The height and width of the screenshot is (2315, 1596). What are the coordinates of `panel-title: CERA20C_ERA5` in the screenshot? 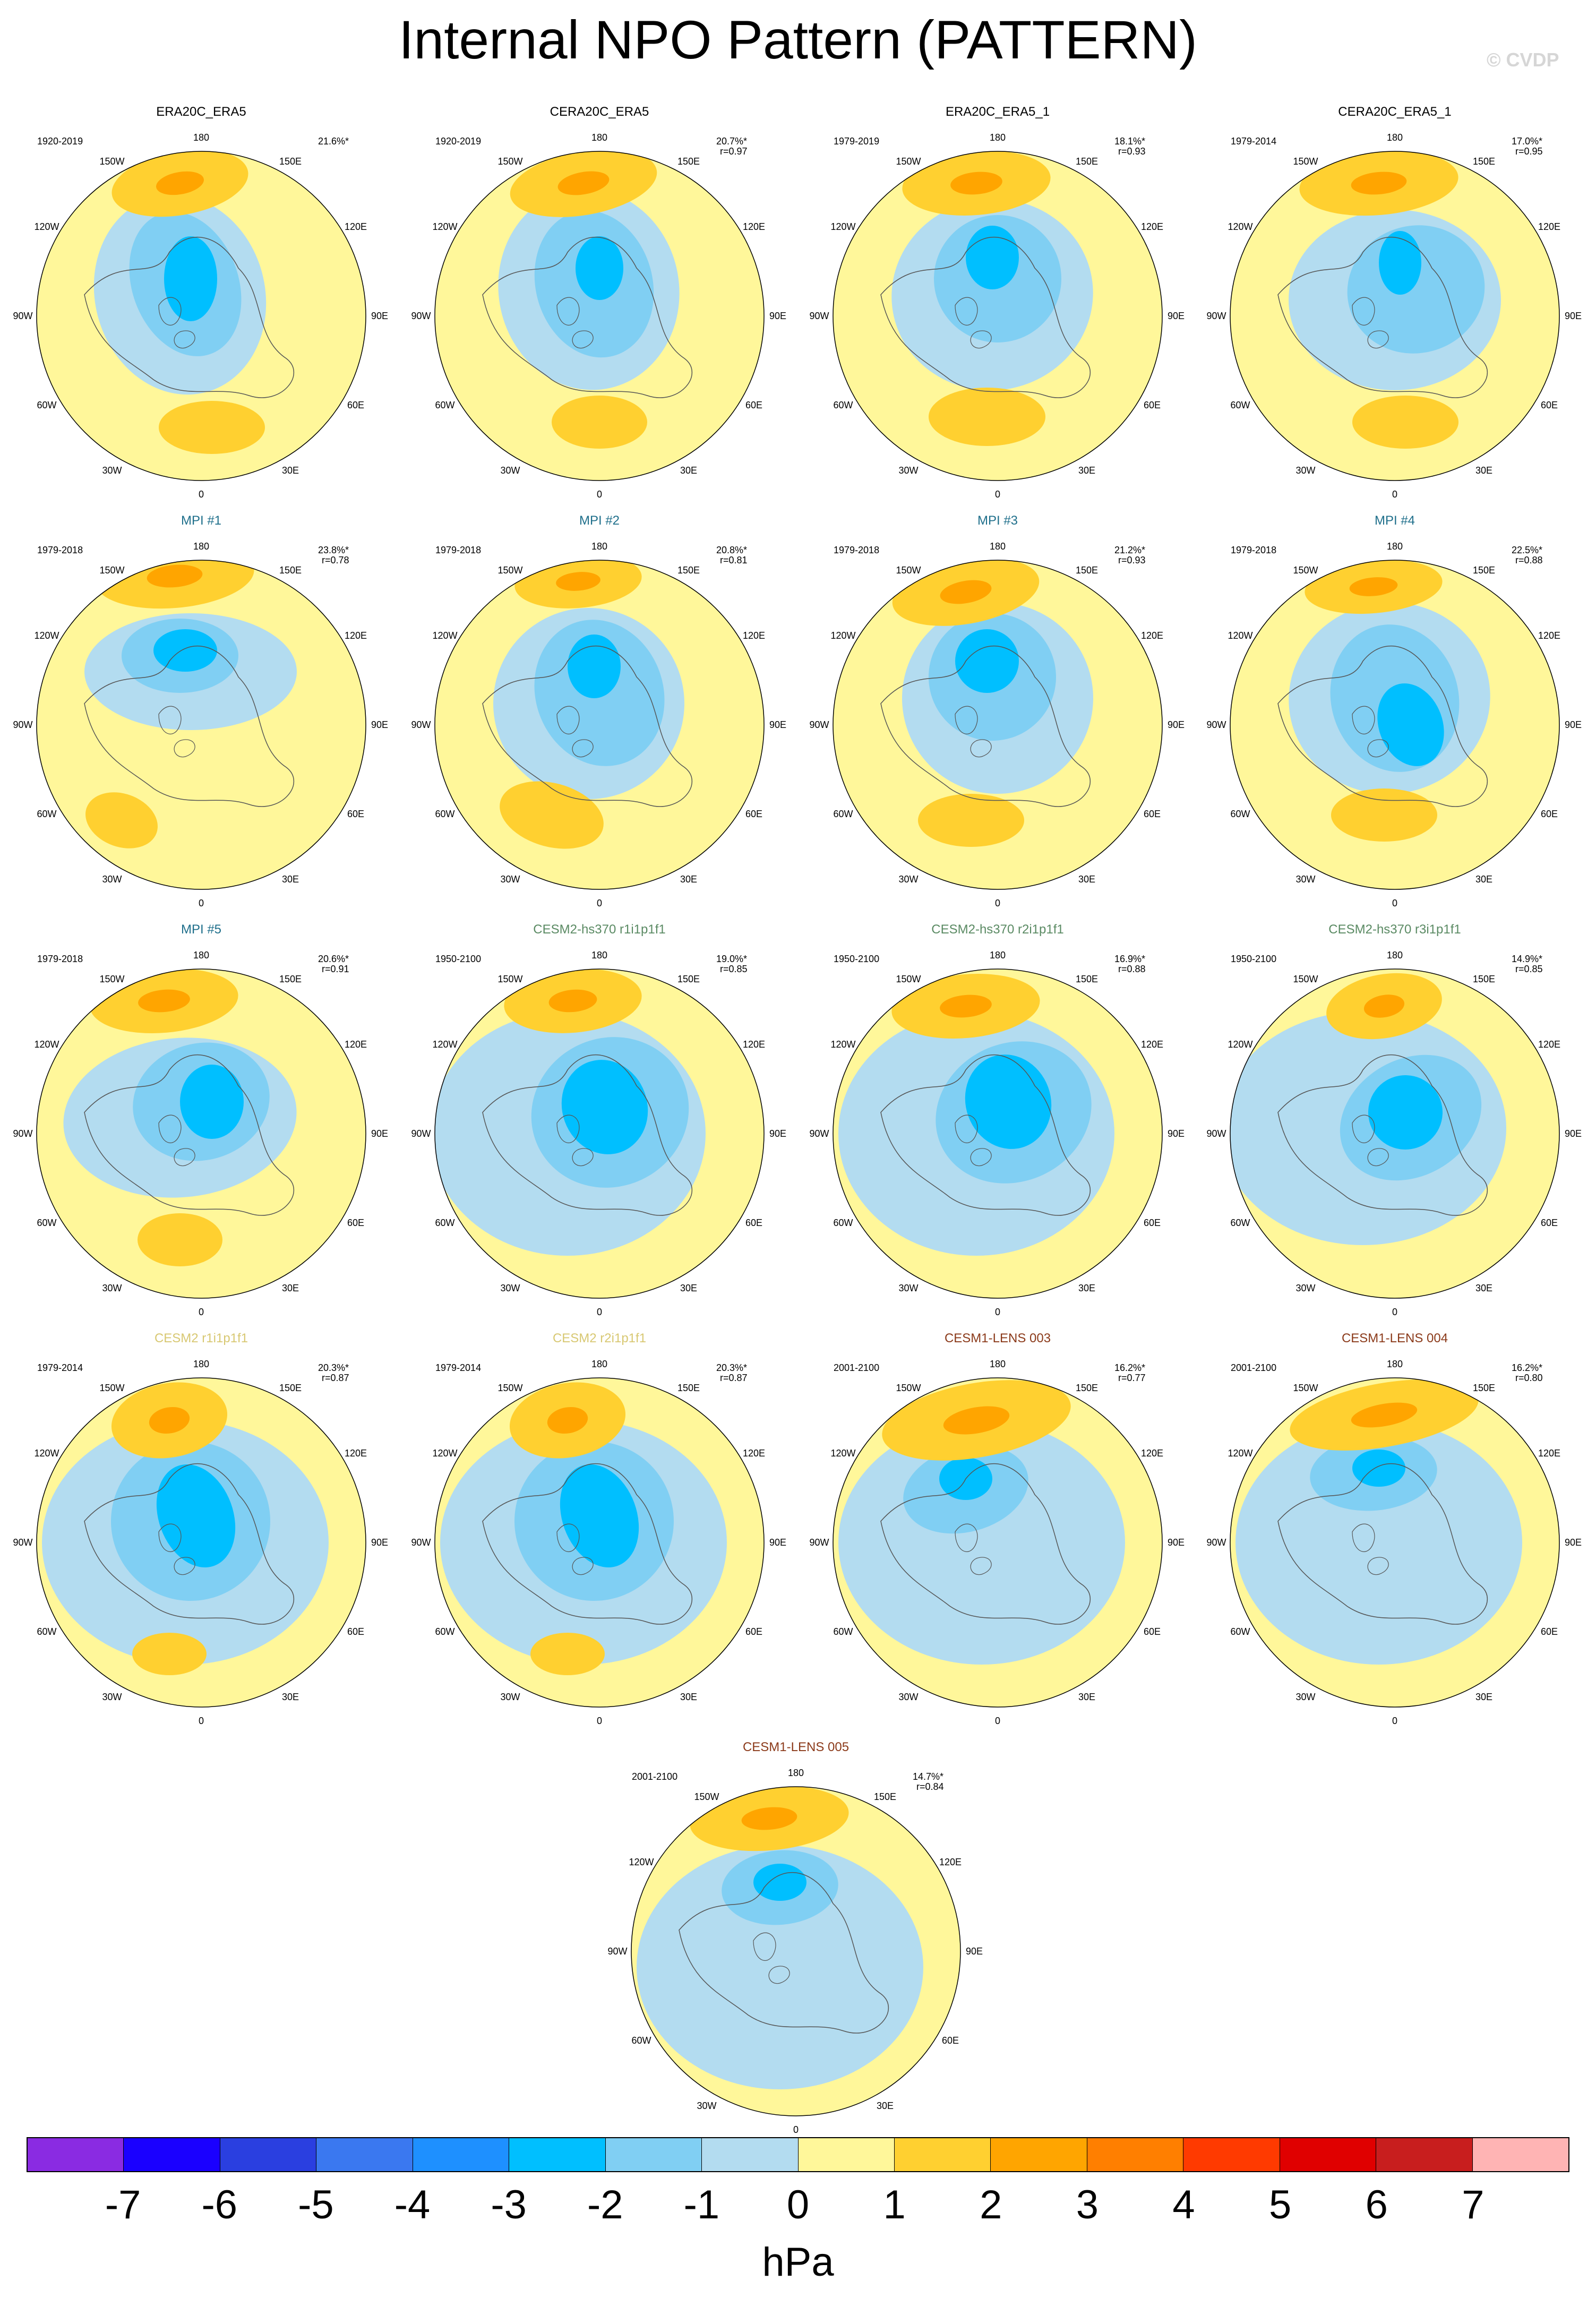 It's located at (599, 112).